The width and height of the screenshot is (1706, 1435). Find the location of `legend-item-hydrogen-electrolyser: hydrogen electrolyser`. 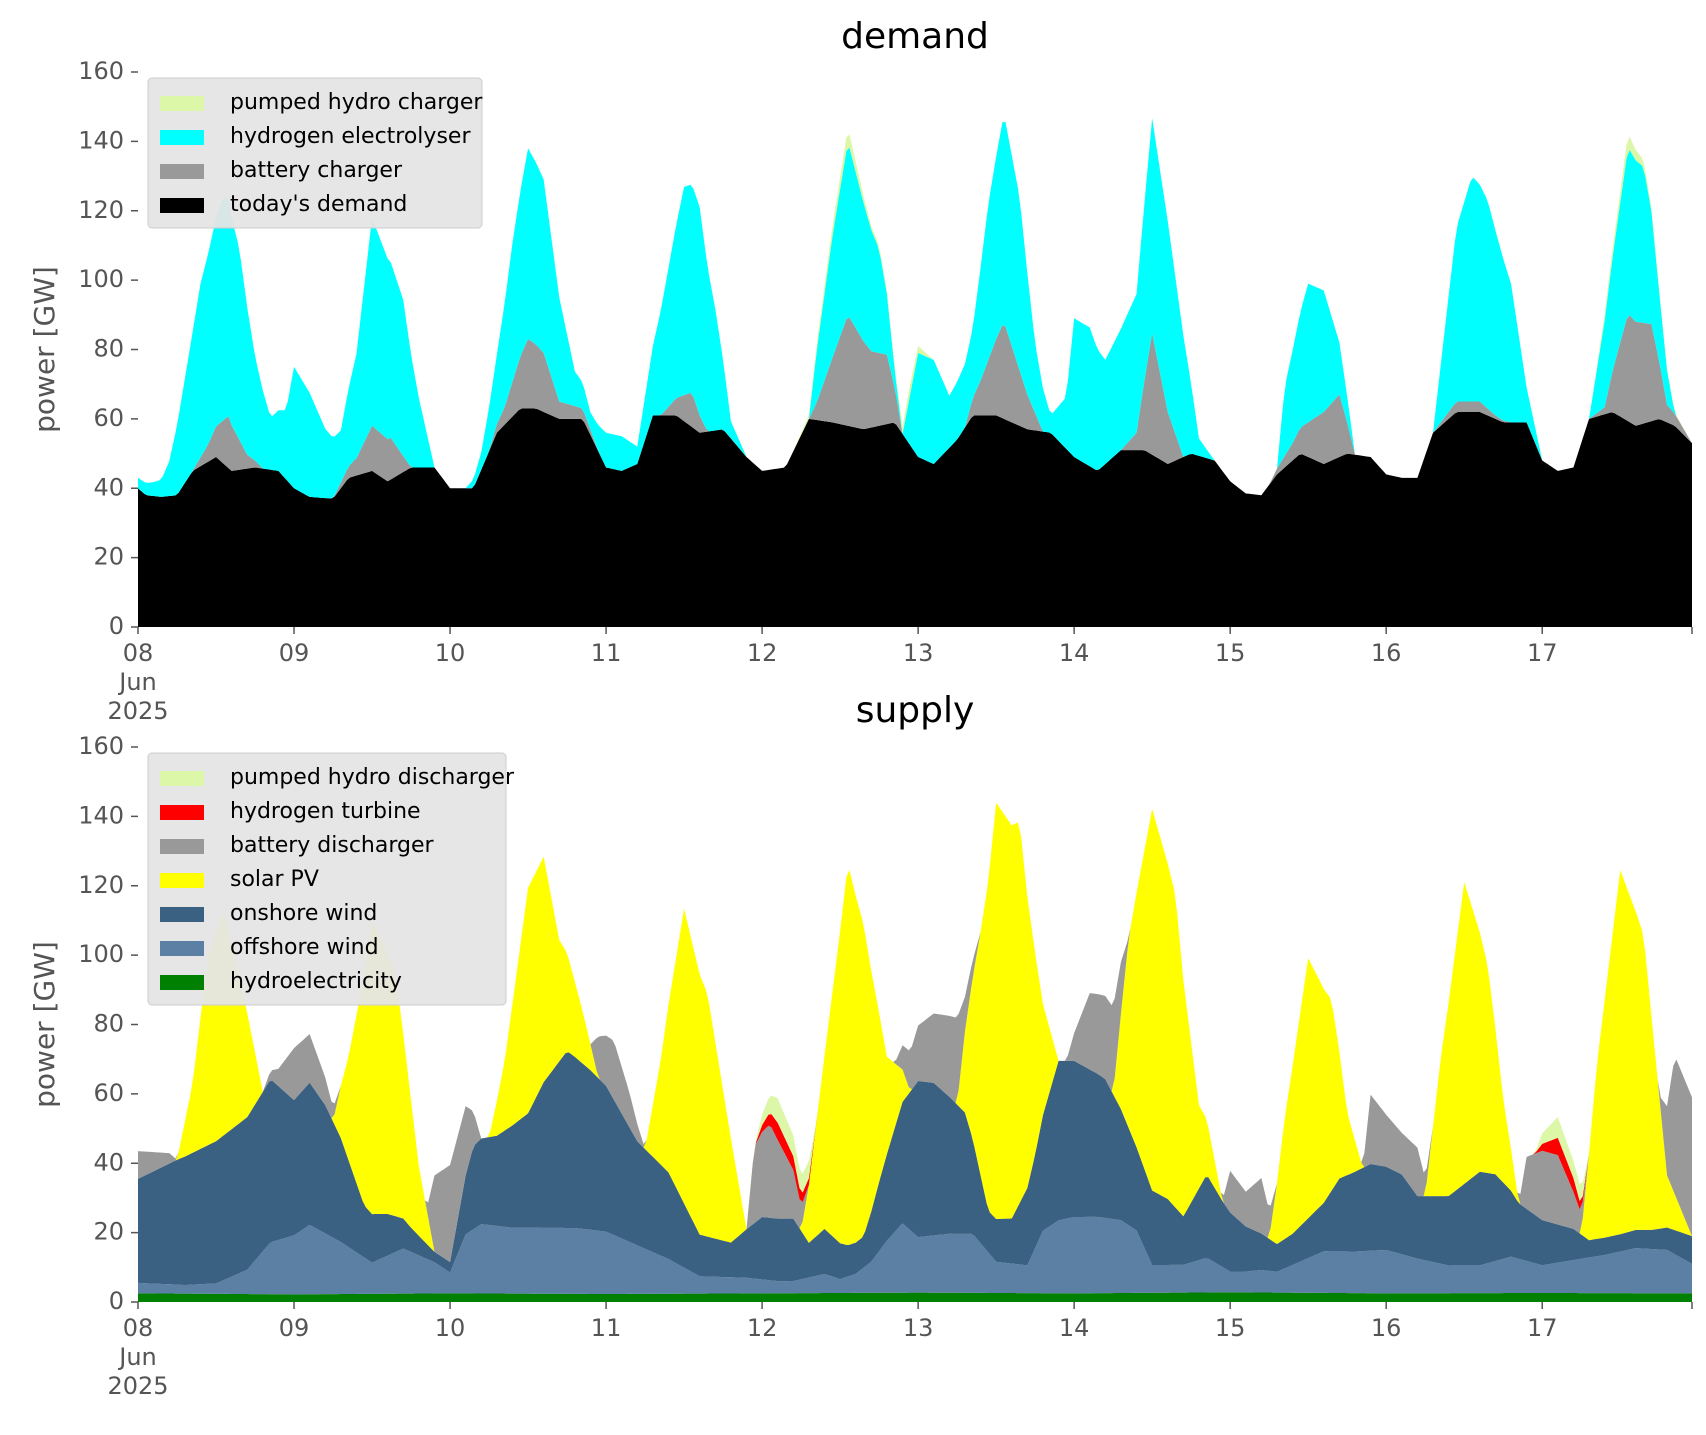

legend-item-hydrogen-electrolyser: hydrogen electrolyser is located at coordinates (315, 136).